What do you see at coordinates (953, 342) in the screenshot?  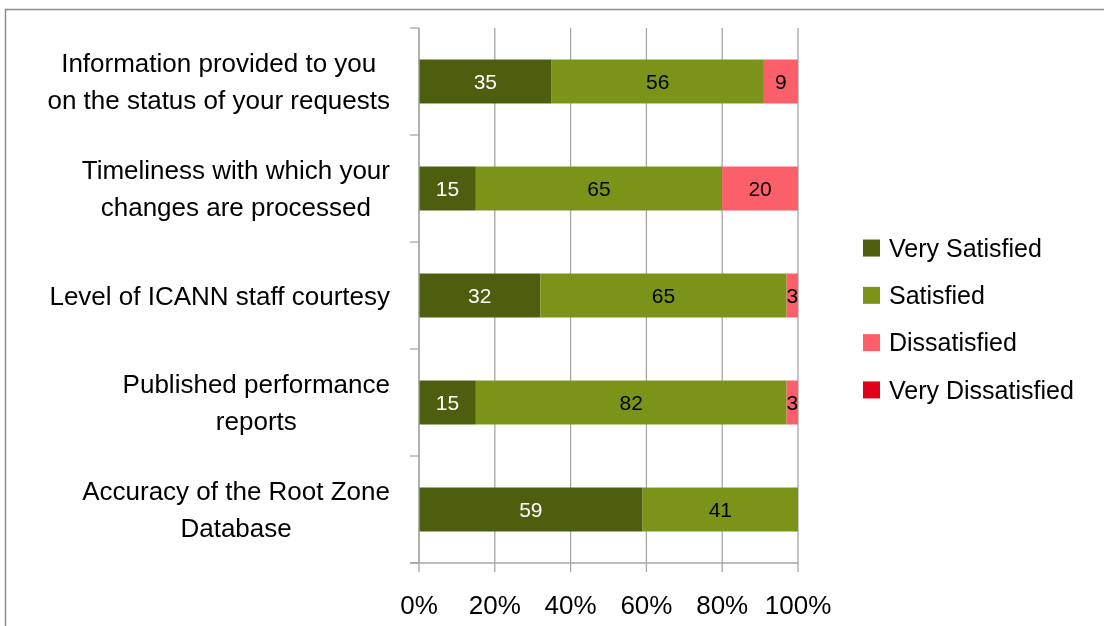 I see `legend-label: Dissatisfied` at bounding box center [953, 342].